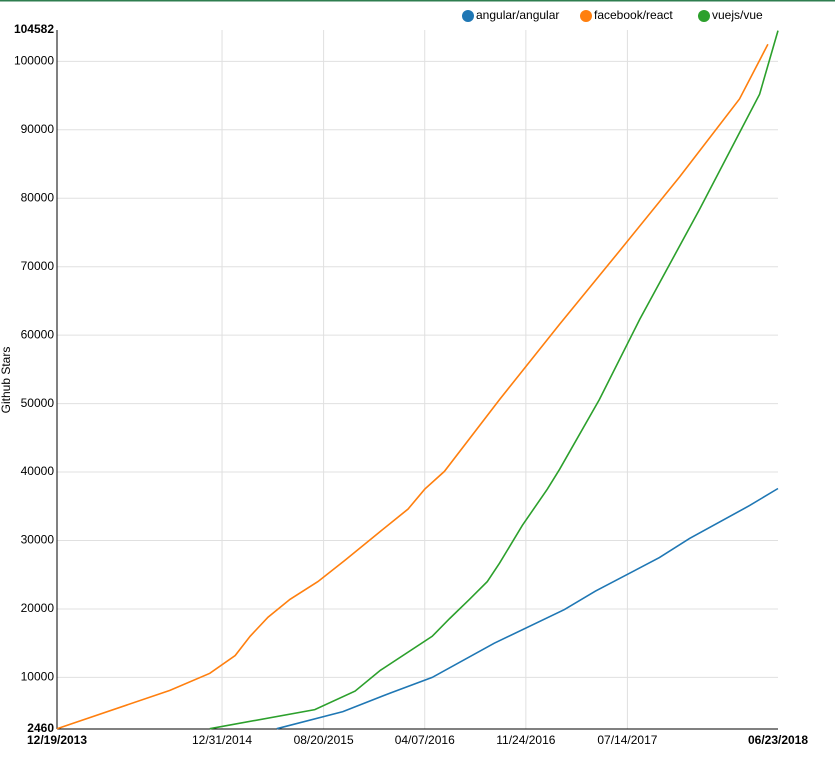  I want to click on x-tick-label: 04/07/2016, so click(425, 740).